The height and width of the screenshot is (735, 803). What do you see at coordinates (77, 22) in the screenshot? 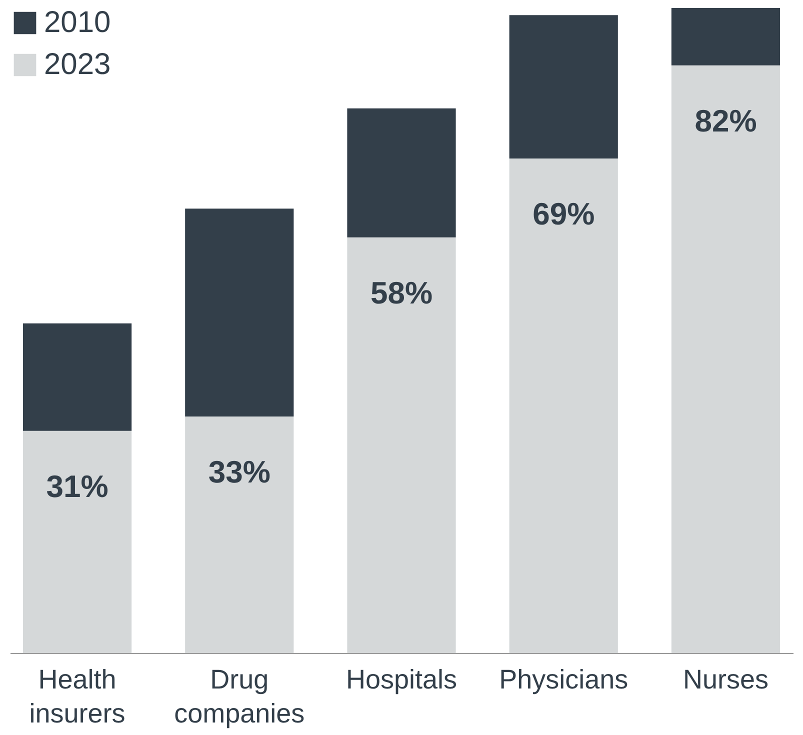
I see `legend-label: 2010` at bounding box center [77, 22].